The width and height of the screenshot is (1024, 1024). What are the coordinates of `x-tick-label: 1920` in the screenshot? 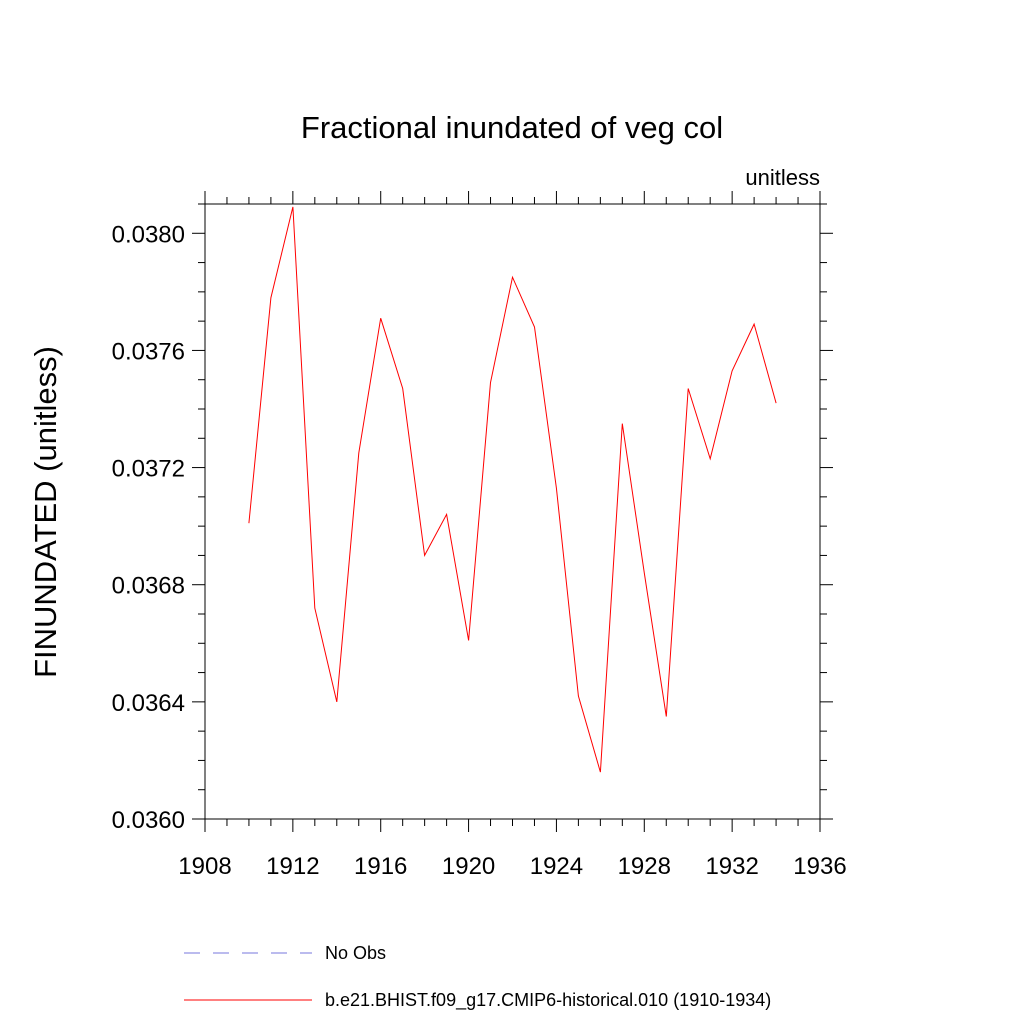 It's located at (468, 866).